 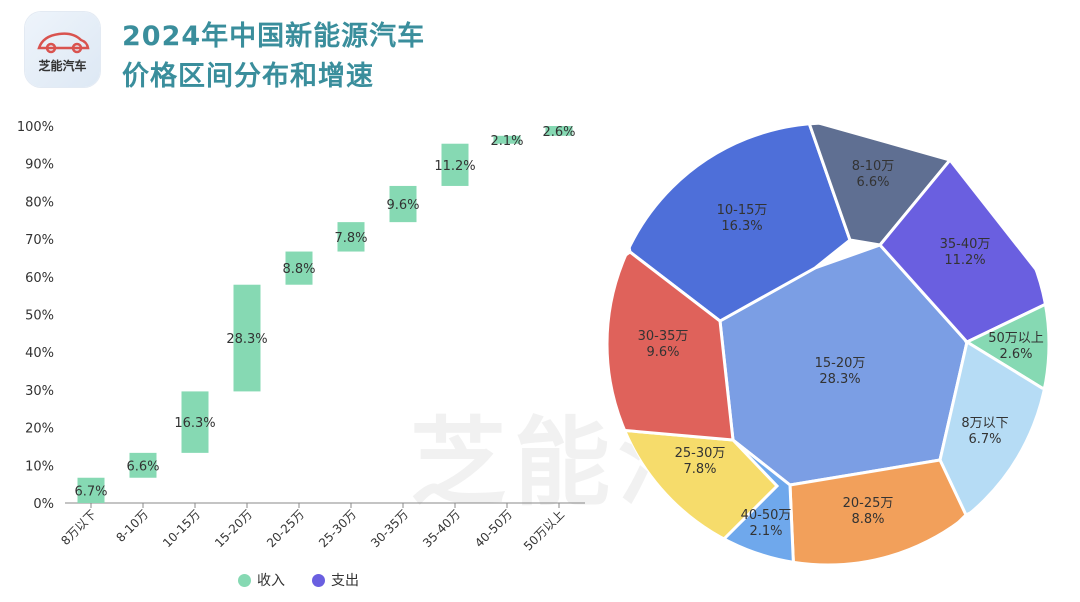 I want to click on bar-data-label: 6.6%, so click(x=142, y=466).